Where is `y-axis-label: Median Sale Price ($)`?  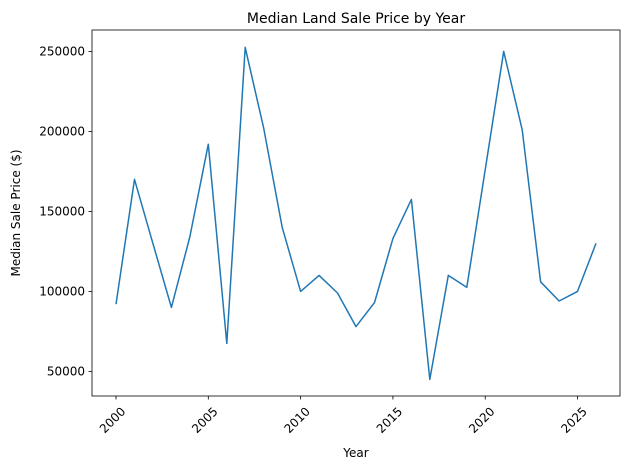
y-axis-label: Median Sale Price ($) is located at coordinates (16, 212).